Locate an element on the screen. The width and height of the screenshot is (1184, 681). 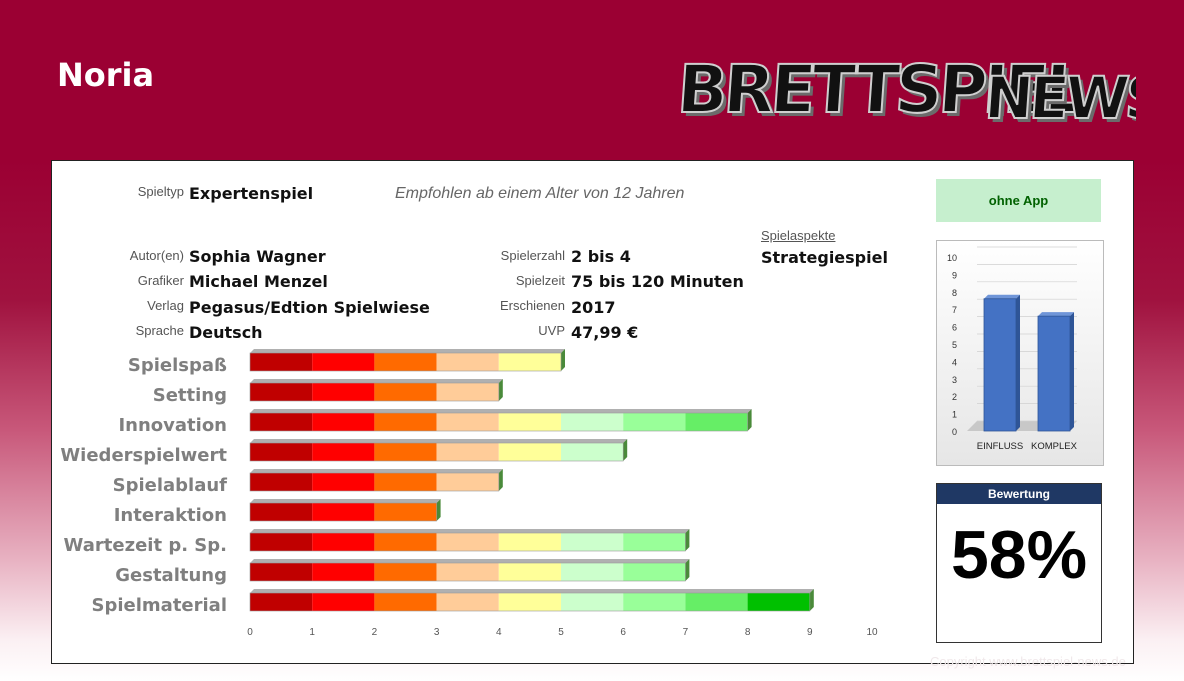
y-tick-label: 6 is located at coordinates (954, 328).